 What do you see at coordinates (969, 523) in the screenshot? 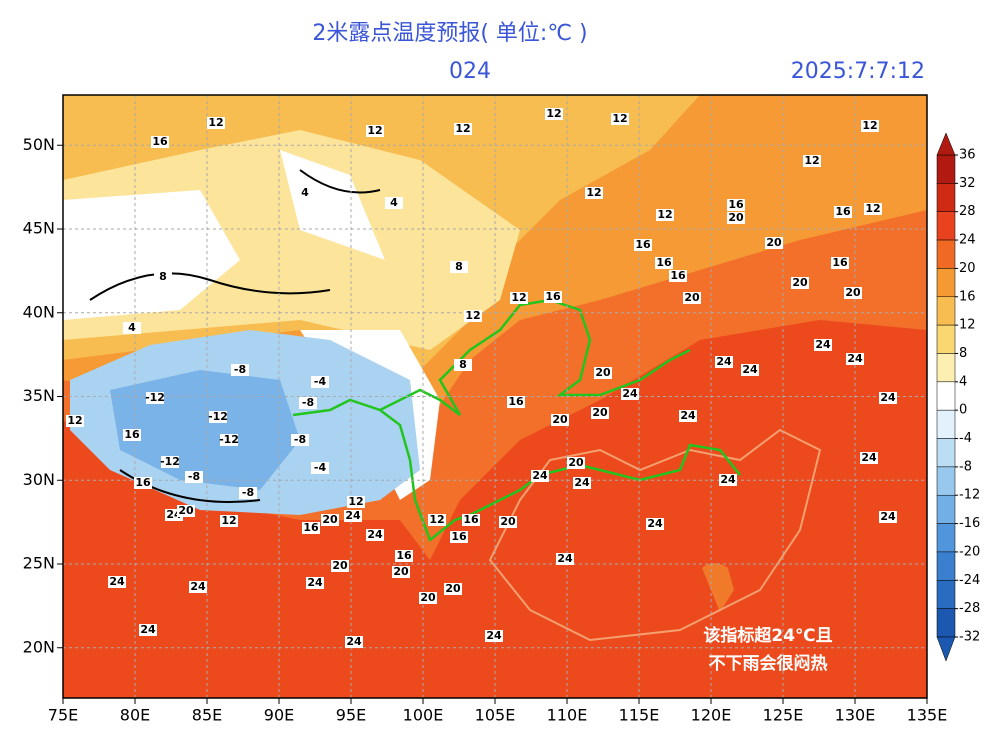
I see `colorbar-label: -16` at bounding box center [969, 523].